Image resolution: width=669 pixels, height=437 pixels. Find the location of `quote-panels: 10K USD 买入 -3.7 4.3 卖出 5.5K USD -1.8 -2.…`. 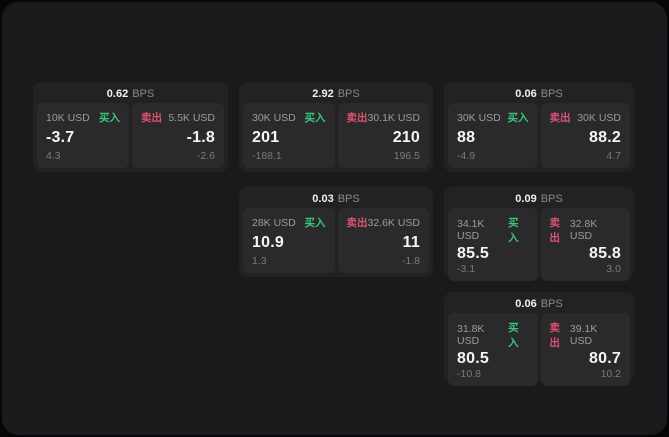

quote-panels: 10K USD 买入 -3.7 4.3 卖出 5.5K USD -1.8 -2.… is located at coordinates (130, 135).